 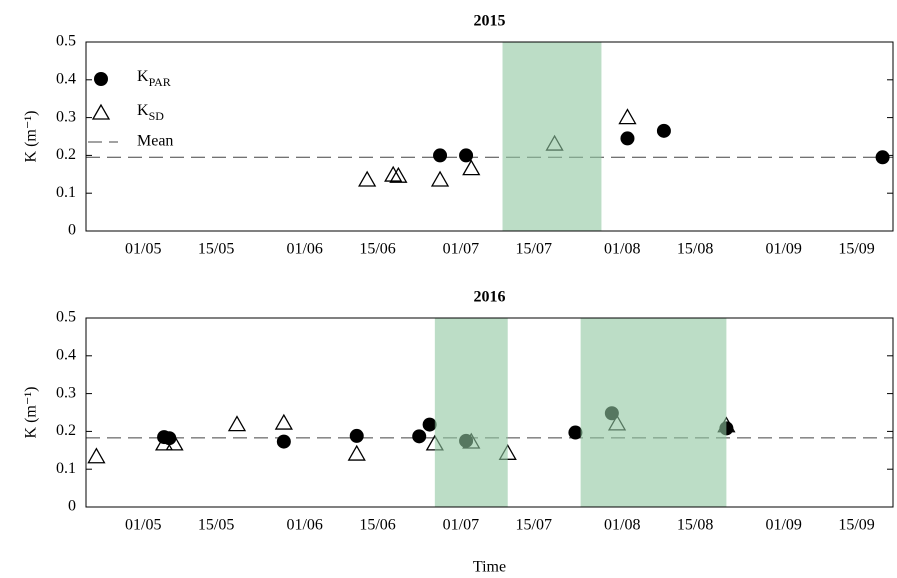 I want to click on legend-label: Mean, so click(x=155, y=141).